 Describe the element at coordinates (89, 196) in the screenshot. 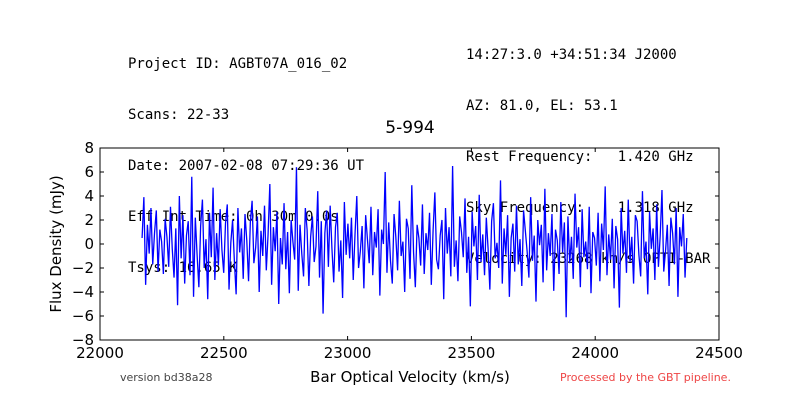

I see `y-tick-label: 4` at that location.